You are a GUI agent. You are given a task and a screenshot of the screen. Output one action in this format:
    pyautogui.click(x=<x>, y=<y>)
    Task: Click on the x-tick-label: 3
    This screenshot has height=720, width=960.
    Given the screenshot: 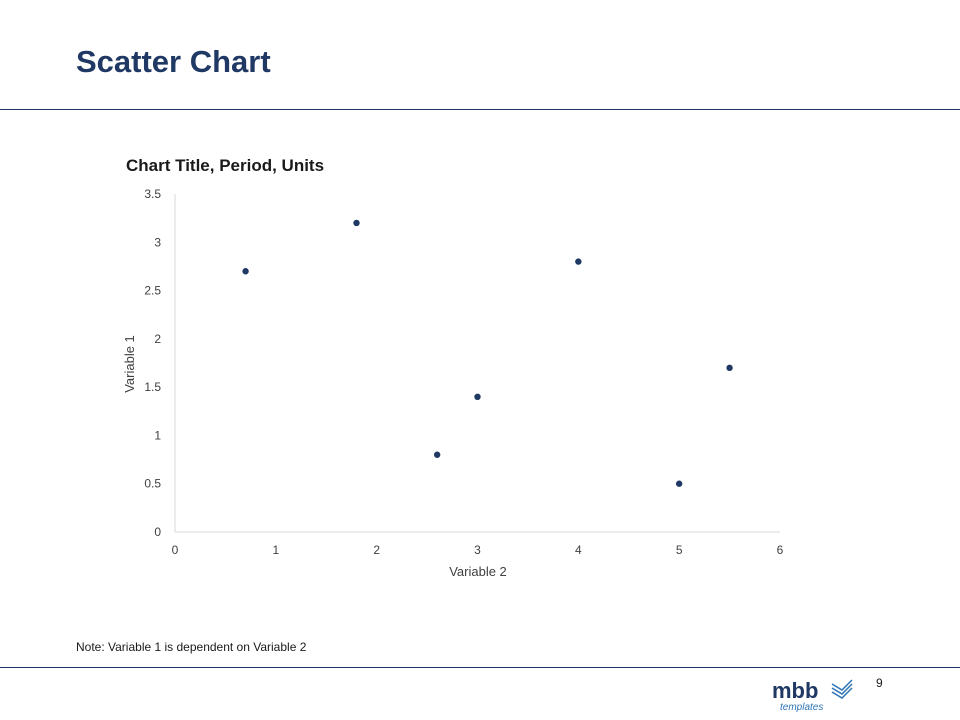 What is the action you would take?
    pyautogui.click(x=477, y=550)
    